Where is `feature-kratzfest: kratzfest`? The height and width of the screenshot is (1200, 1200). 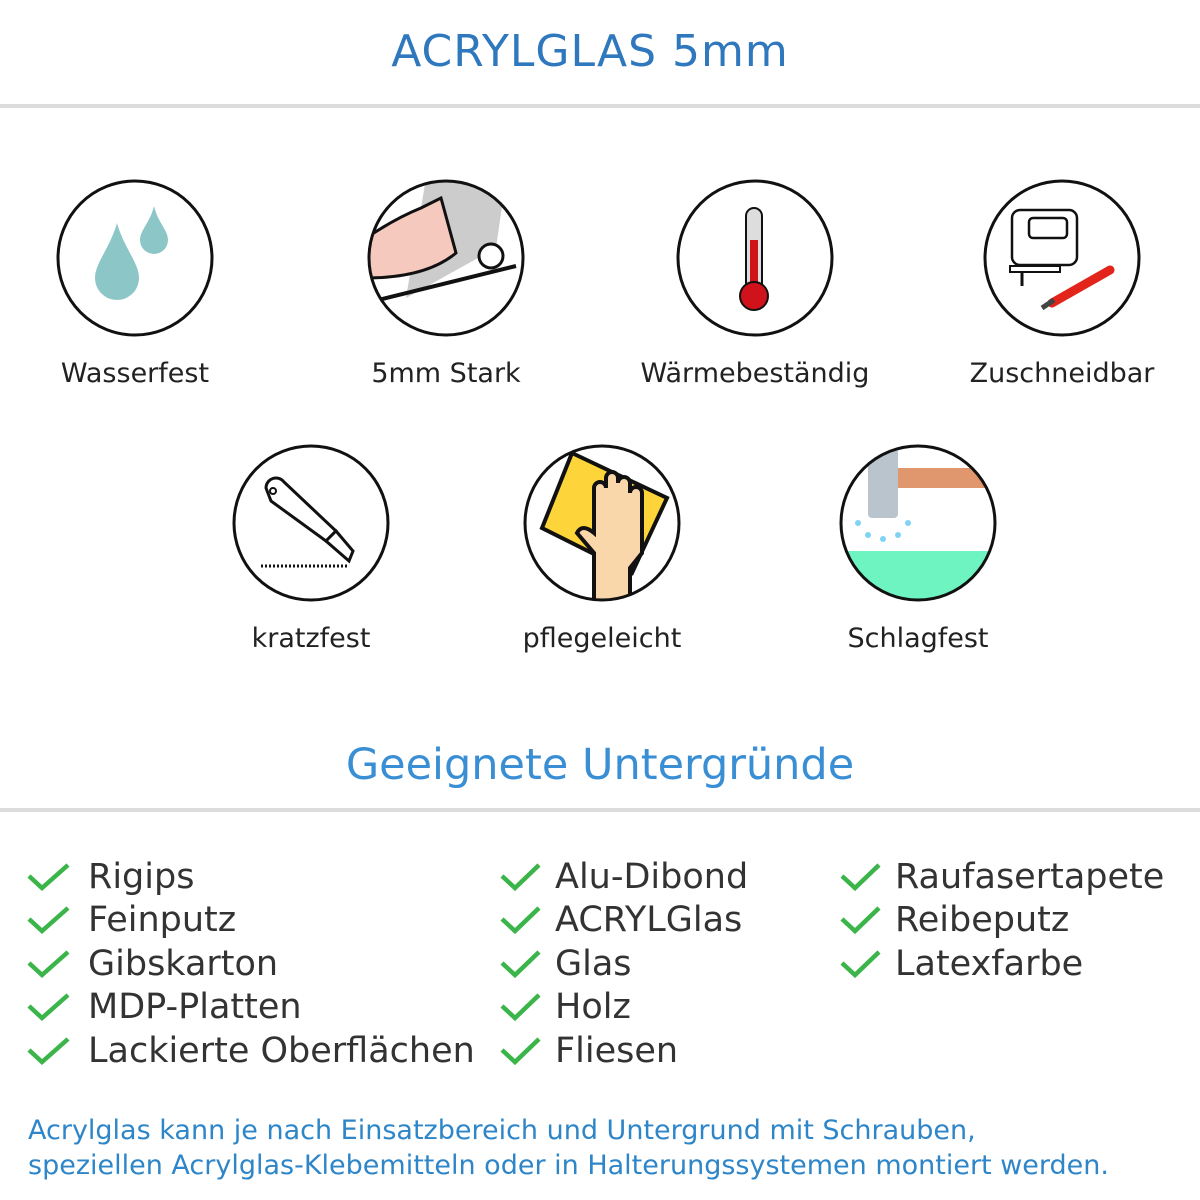
feature-kratzfest: kratzfest is located at coordinates (311, 548).